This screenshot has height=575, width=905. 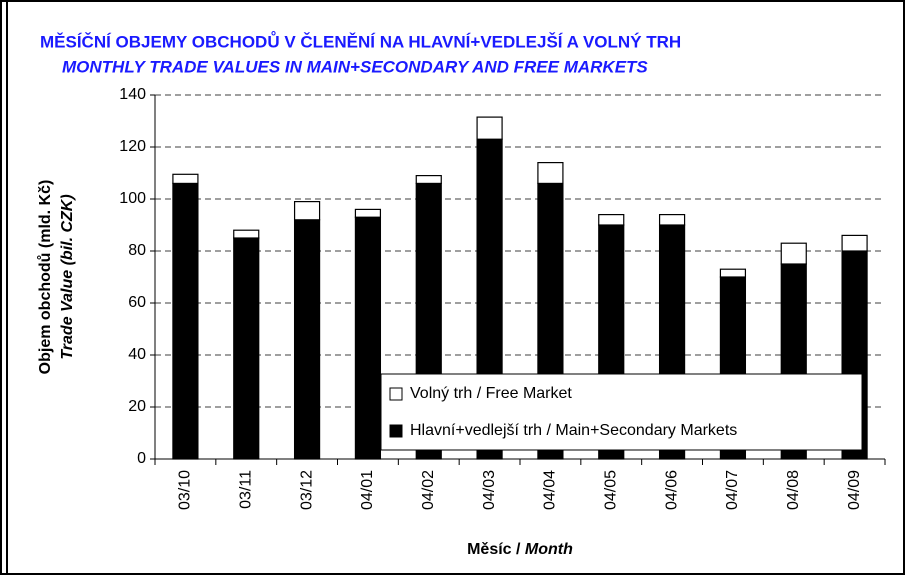 What do you see at coordinates (732, 490) in the screenshot?
I see `x-tick-label: 04/07` at bounding box center [732, 490].